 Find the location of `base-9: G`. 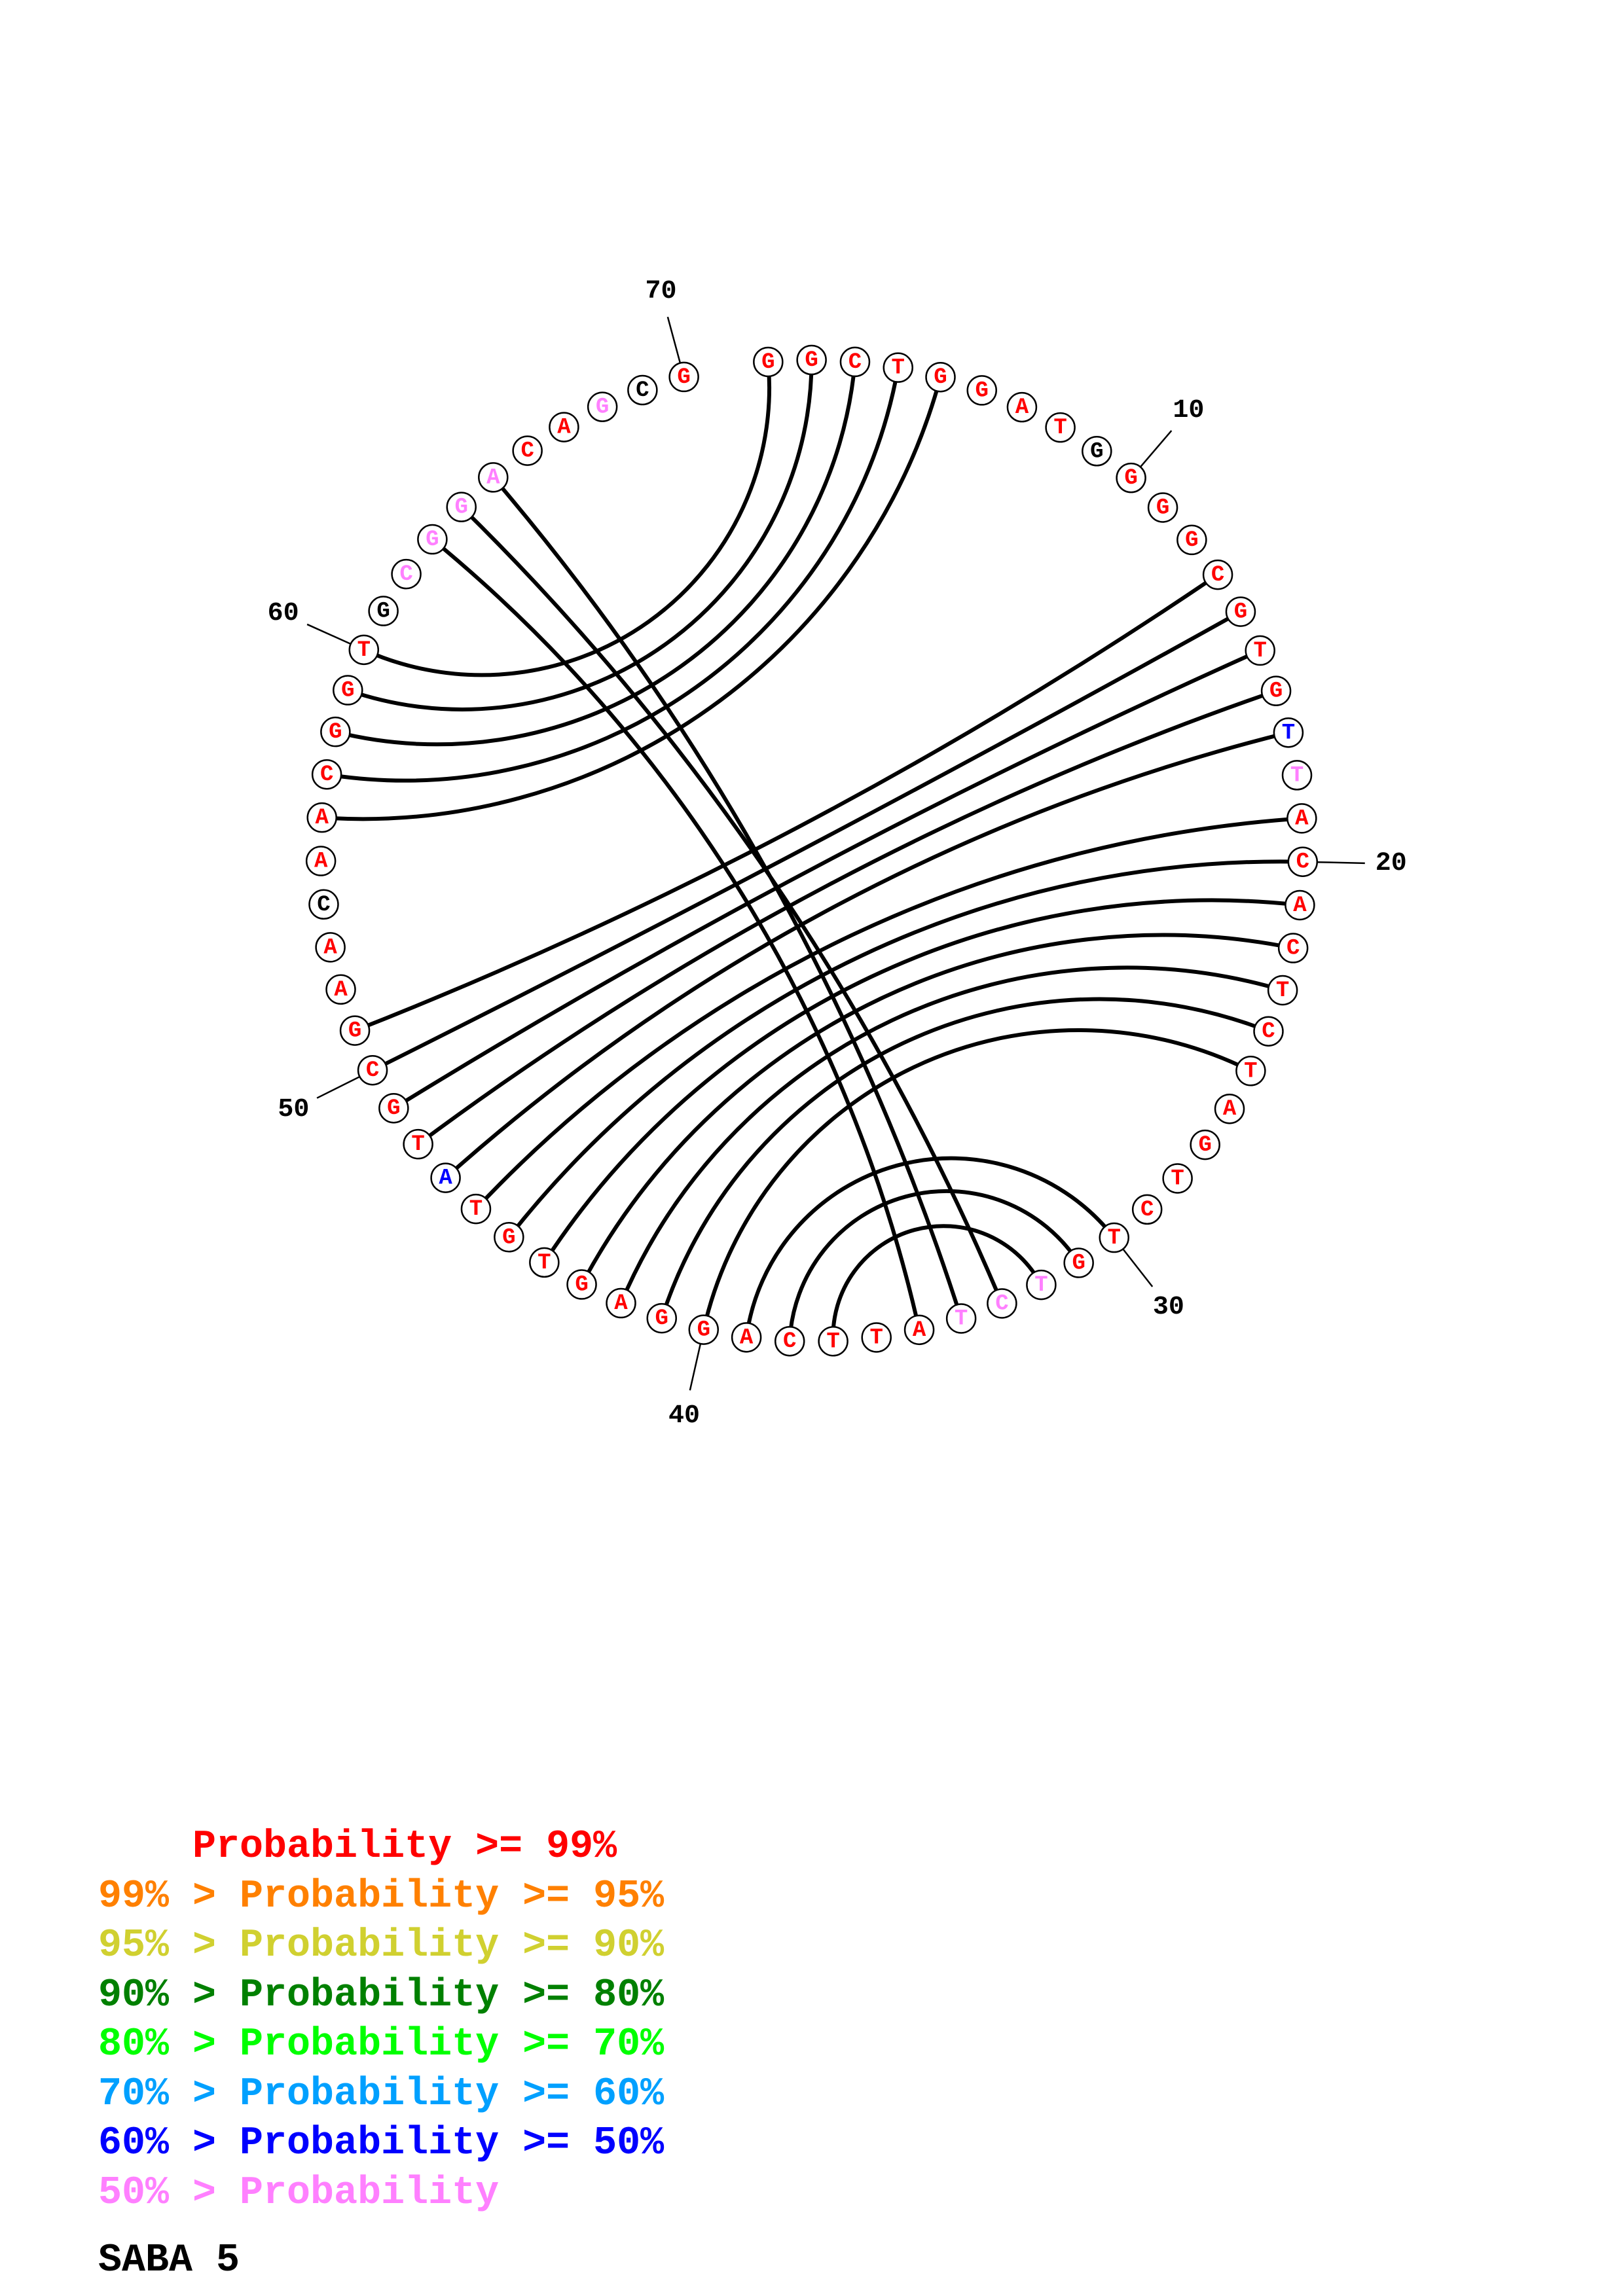

base-9: G is located at coordinates (1097, 451).